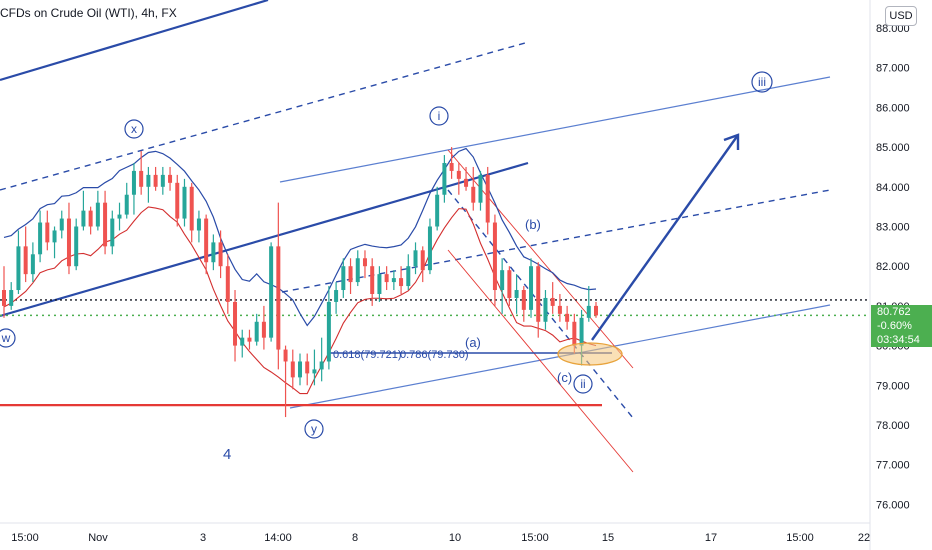 The image size is (932, 550). I want to click on svg-text: iii, so click(762, 82).